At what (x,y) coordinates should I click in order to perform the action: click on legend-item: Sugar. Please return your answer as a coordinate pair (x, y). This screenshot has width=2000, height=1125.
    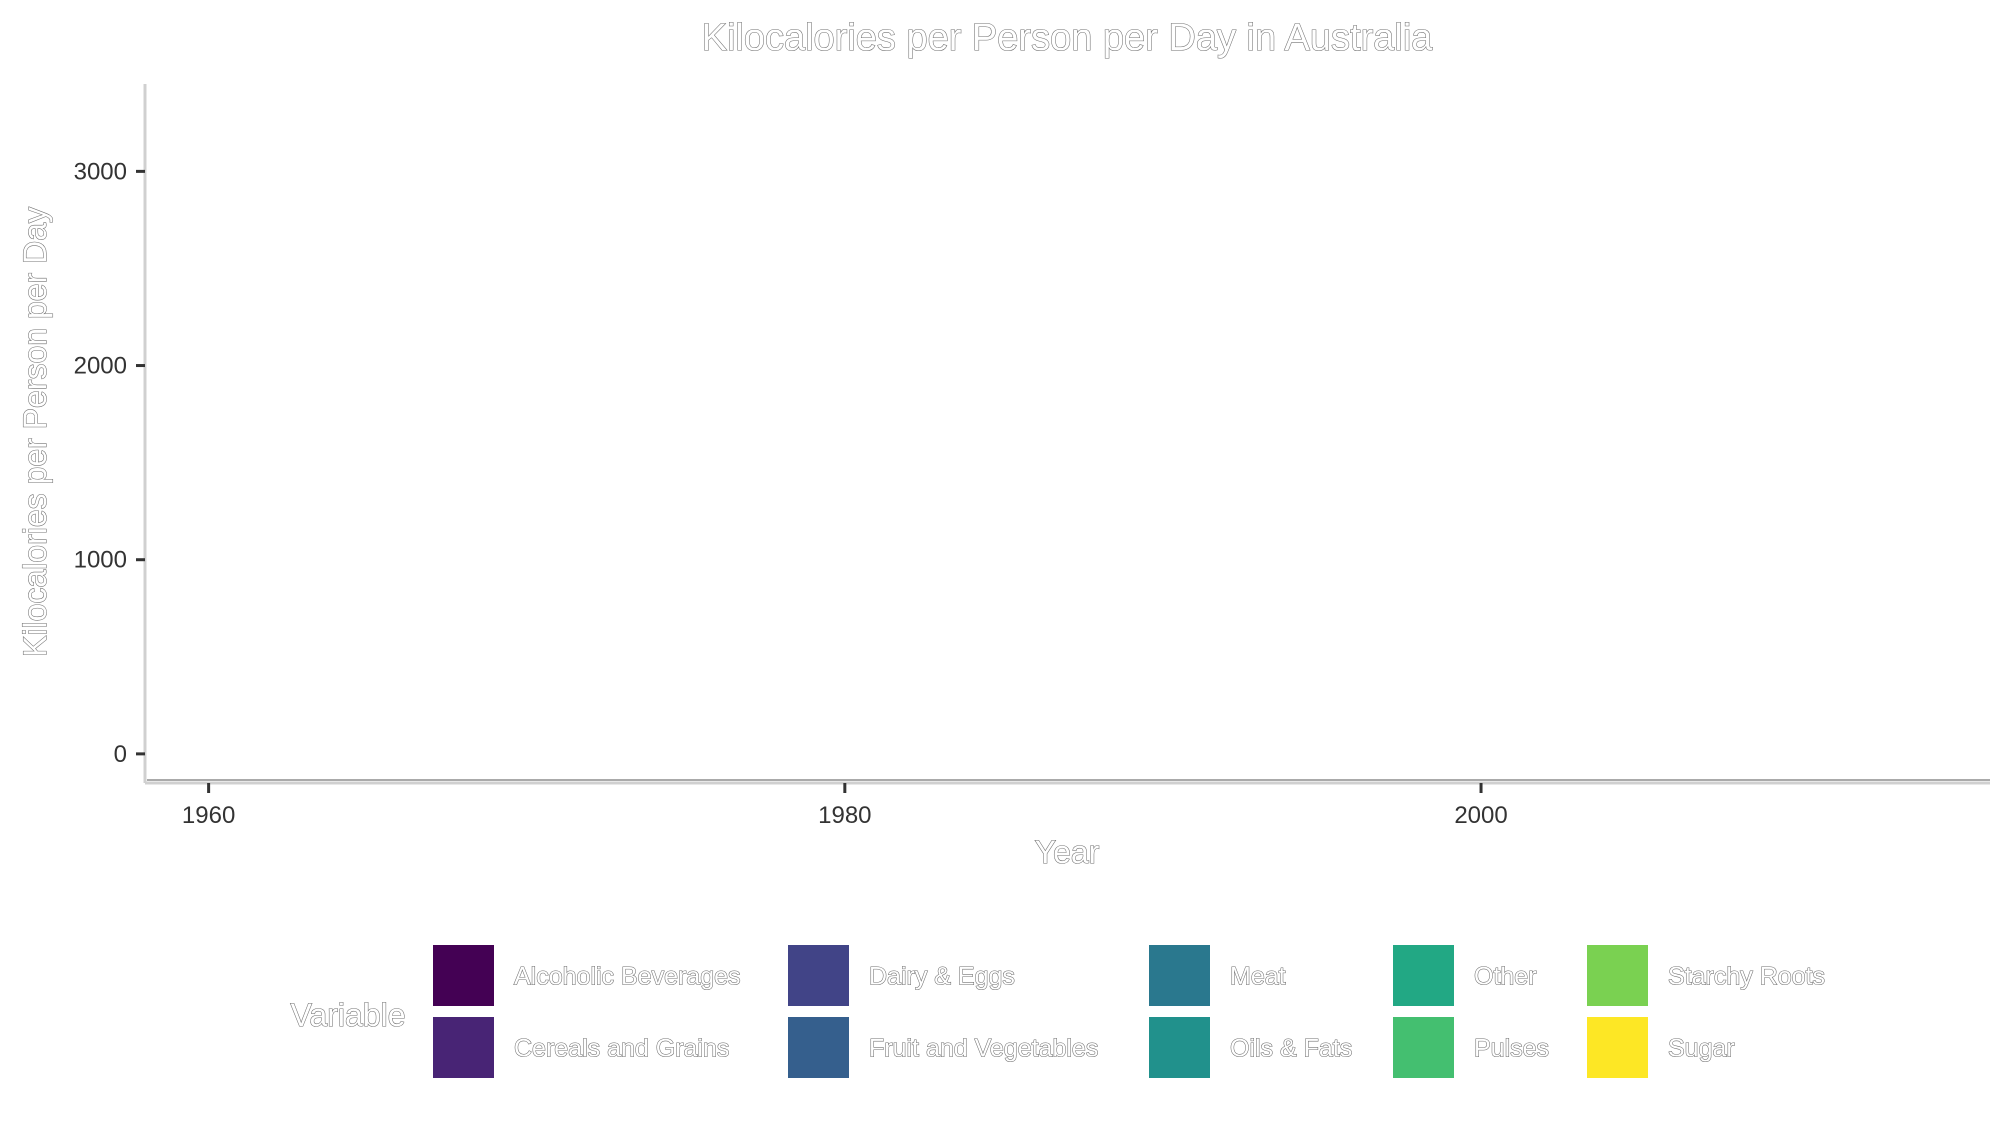
    Looking at the image, I should click on (1661, 1047).